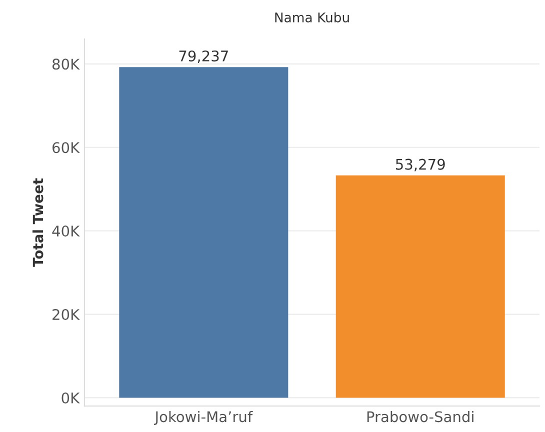 The width and height of the screenshot is (545, 432). I want to click on x-tick-label: Jokowi-Ma’ruf, so click(203, 417).